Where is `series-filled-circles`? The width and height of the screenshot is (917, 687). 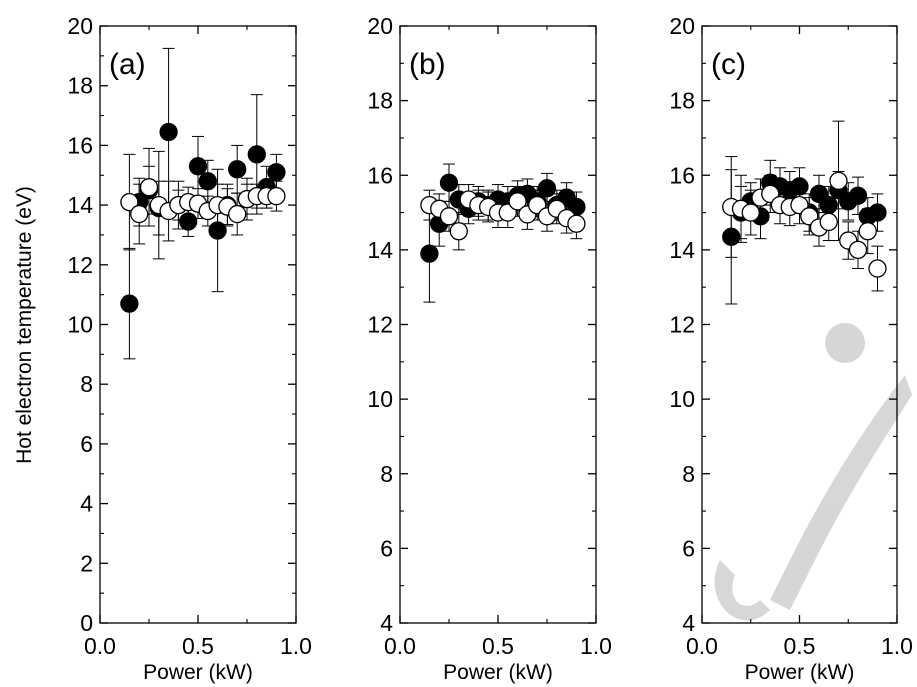 series-filled-circles is located at coordinates (503, 233).